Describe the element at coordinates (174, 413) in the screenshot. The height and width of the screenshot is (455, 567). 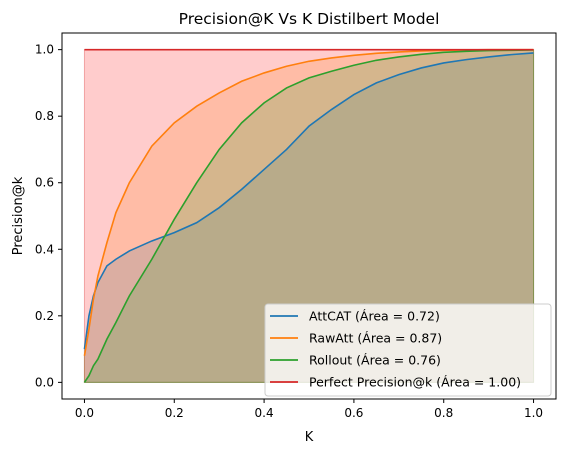
I see `x-tick-label: 0.2` at that location.